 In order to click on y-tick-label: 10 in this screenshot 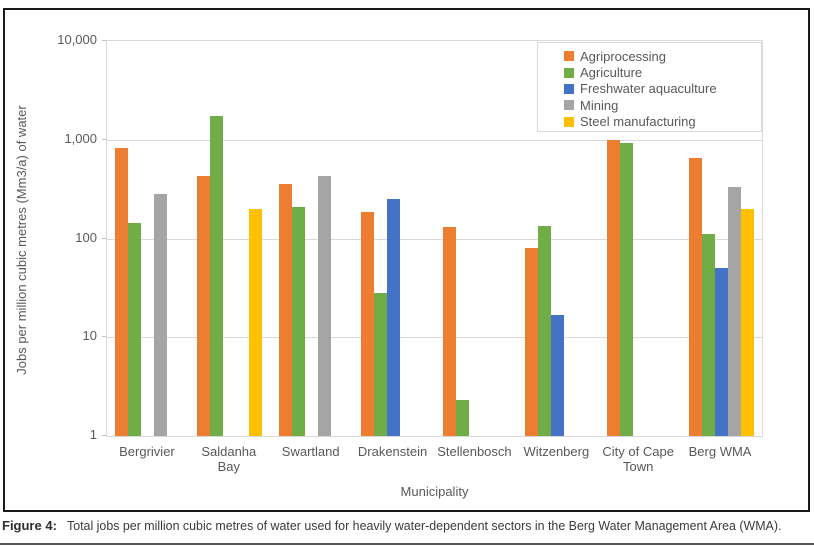, I will do `click(89, 336)`.